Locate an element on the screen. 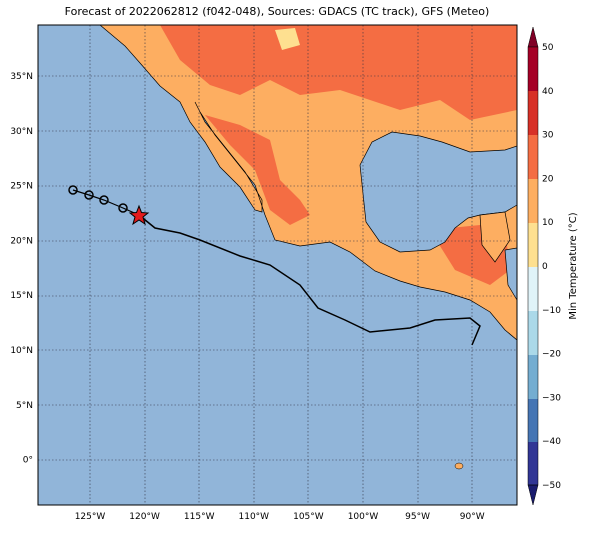 This screenshot has height=533, width=592. lat-label: 30°N is located at coordinates (21, 132).